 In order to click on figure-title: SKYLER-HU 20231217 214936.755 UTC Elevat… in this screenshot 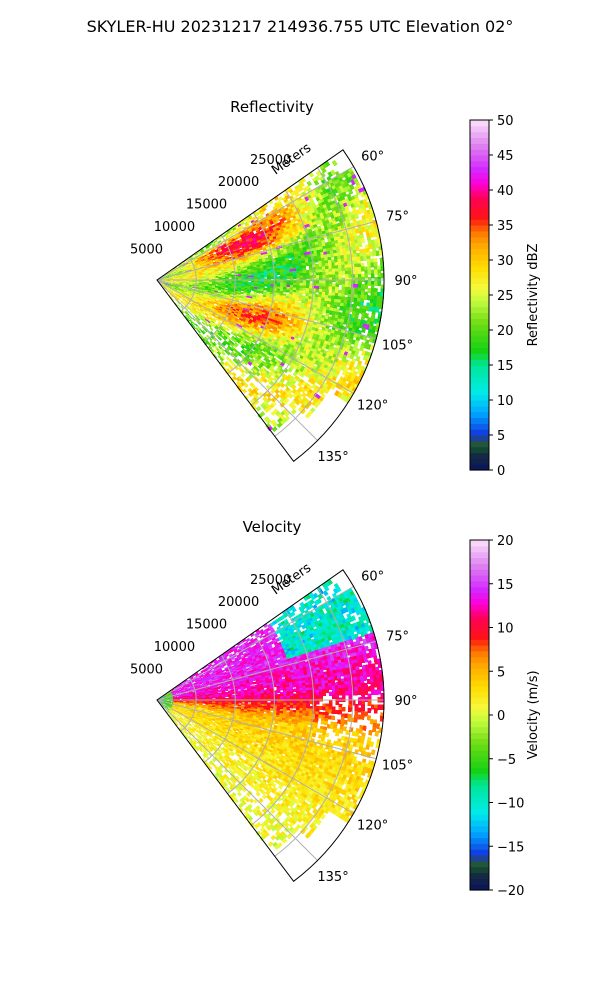, I will do `click(300, 26)`.